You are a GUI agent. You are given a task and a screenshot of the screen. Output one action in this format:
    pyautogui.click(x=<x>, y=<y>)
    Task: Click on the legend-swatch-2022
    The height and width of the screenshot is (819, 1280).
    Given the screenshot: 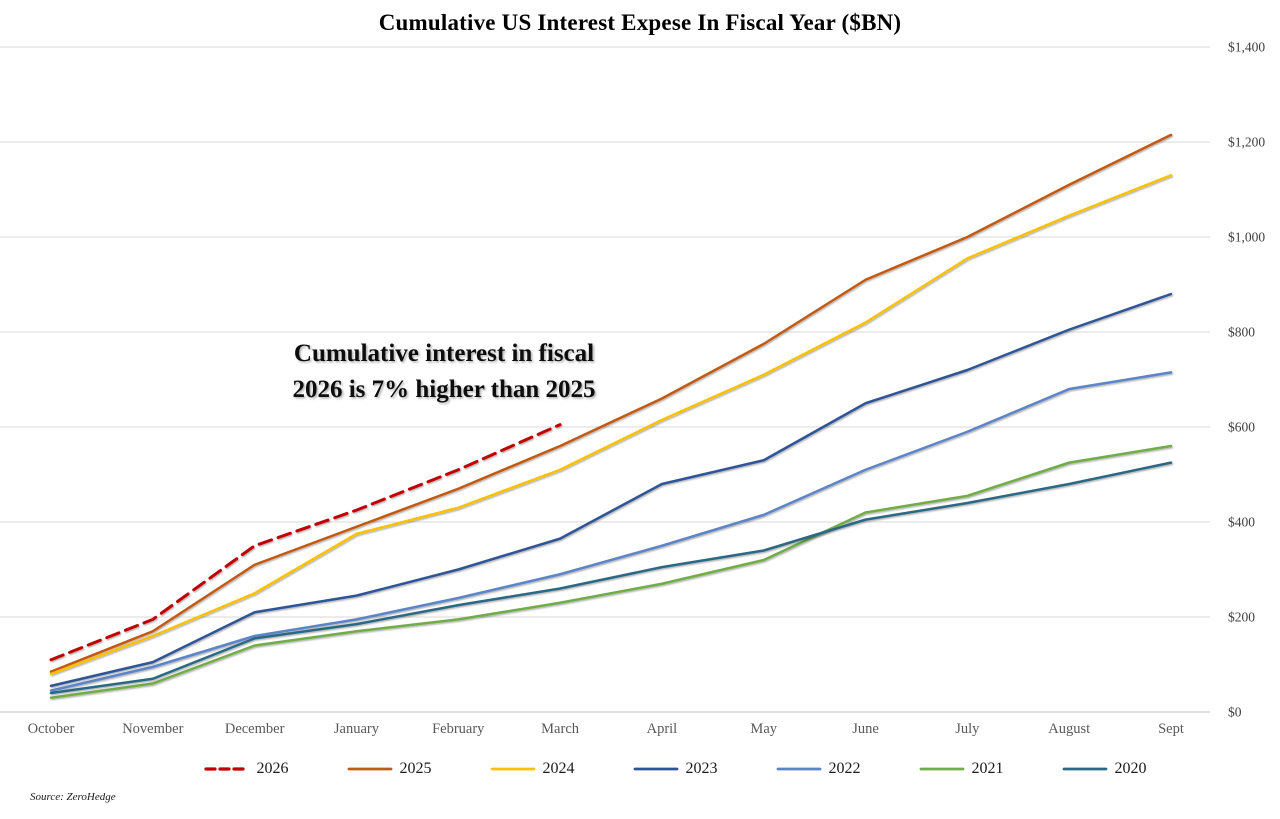 What is the action you would take?
    pyautogui.click(x=798, y=769)
    